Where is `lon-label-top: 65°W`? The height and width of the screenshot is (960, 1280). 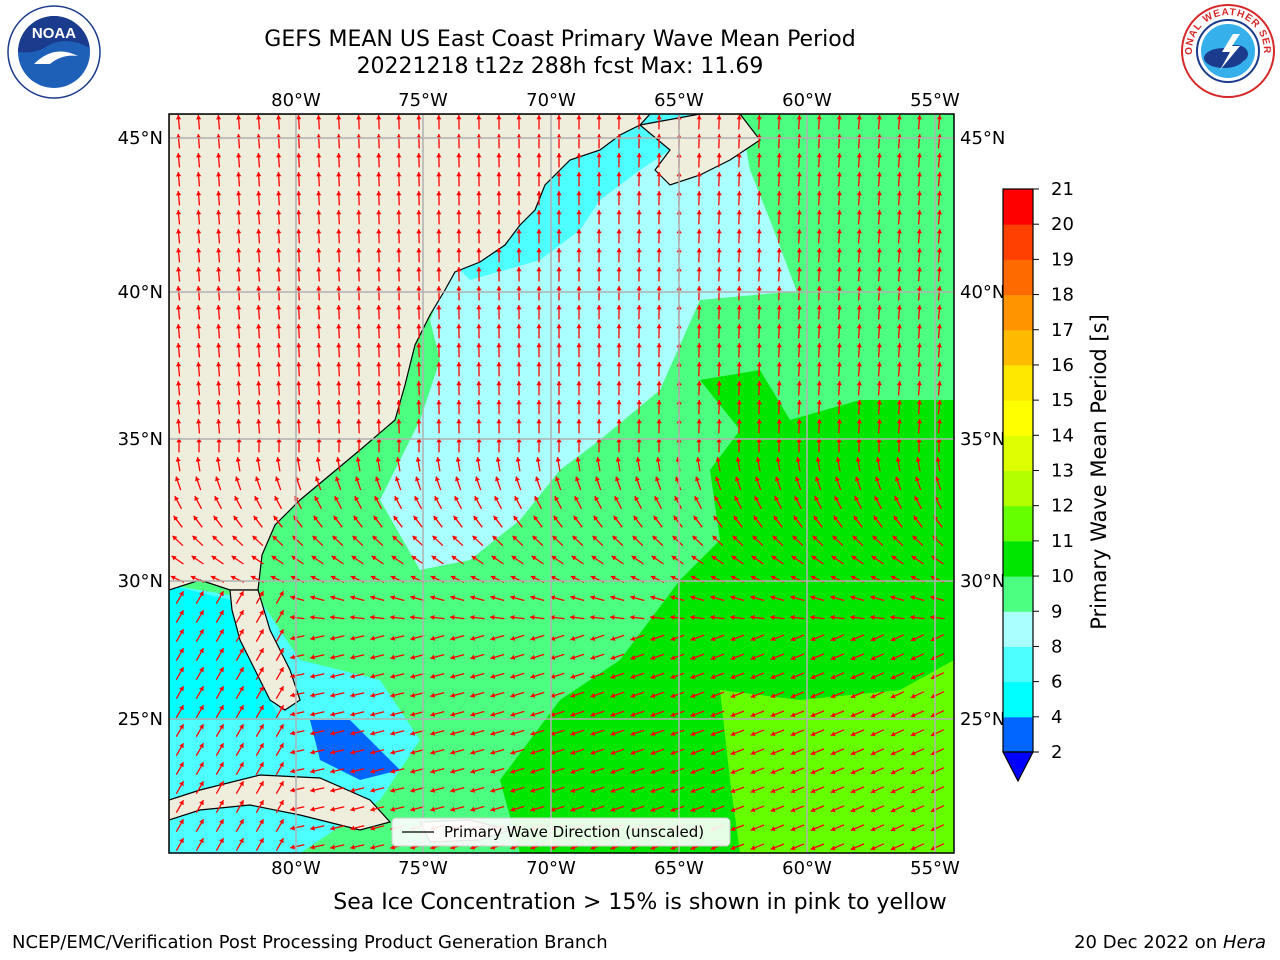
lon-label-top: 65°W is located at coordinates (679, 100).